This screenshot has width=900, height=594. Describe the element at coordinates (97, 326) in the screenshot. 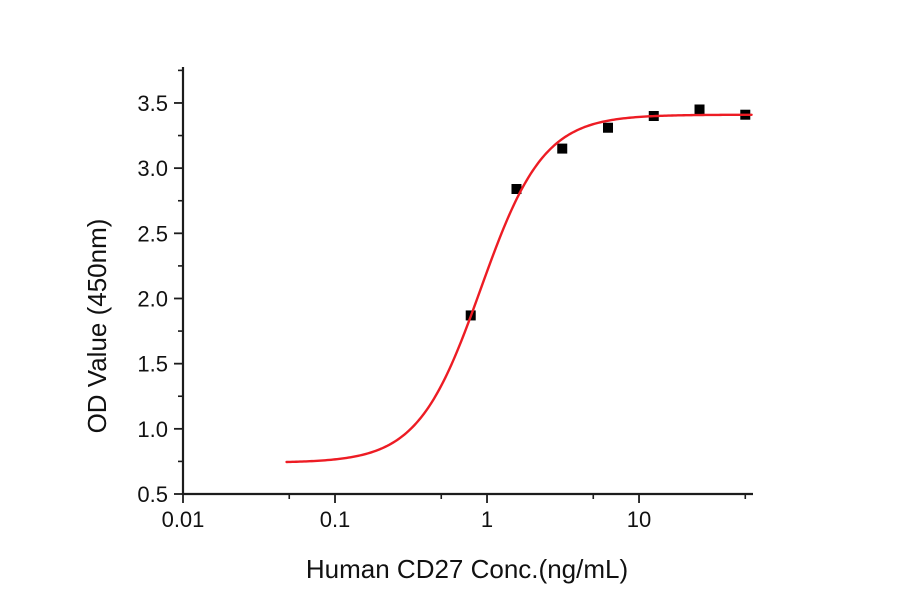

I see `y-axis-title: OD Value (450nm)` at that location.